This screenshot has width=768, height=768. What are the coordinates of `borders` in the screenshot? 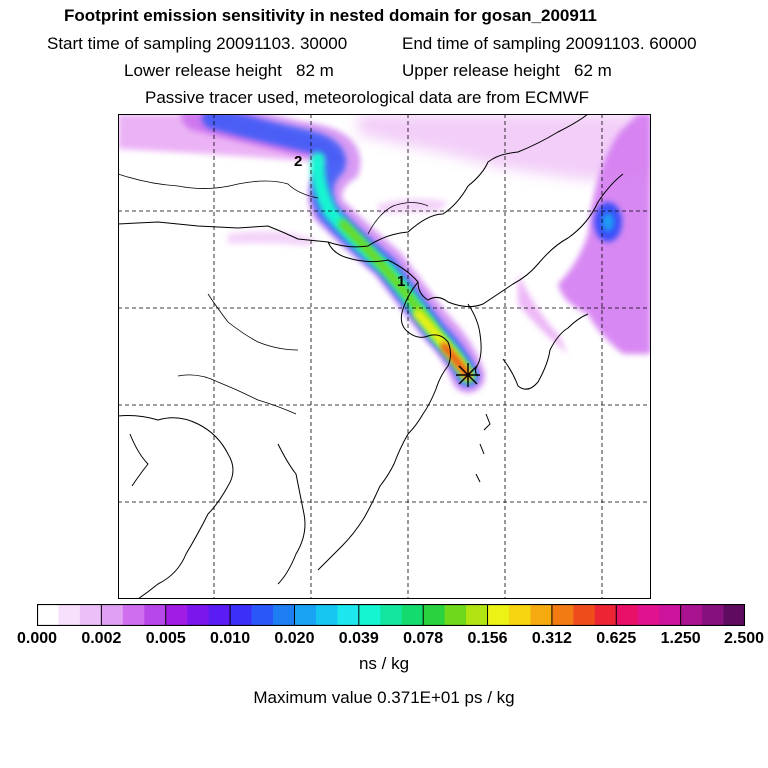 It's located at (273, 294).